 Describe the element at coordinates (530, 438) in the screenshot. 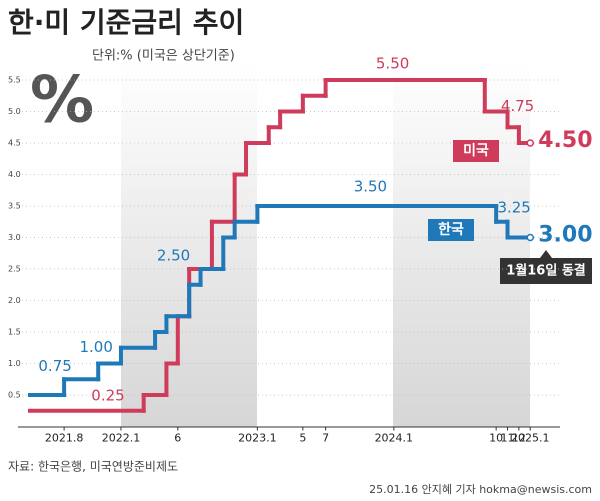

I see `x-tick-label: 2025.1` at that location.